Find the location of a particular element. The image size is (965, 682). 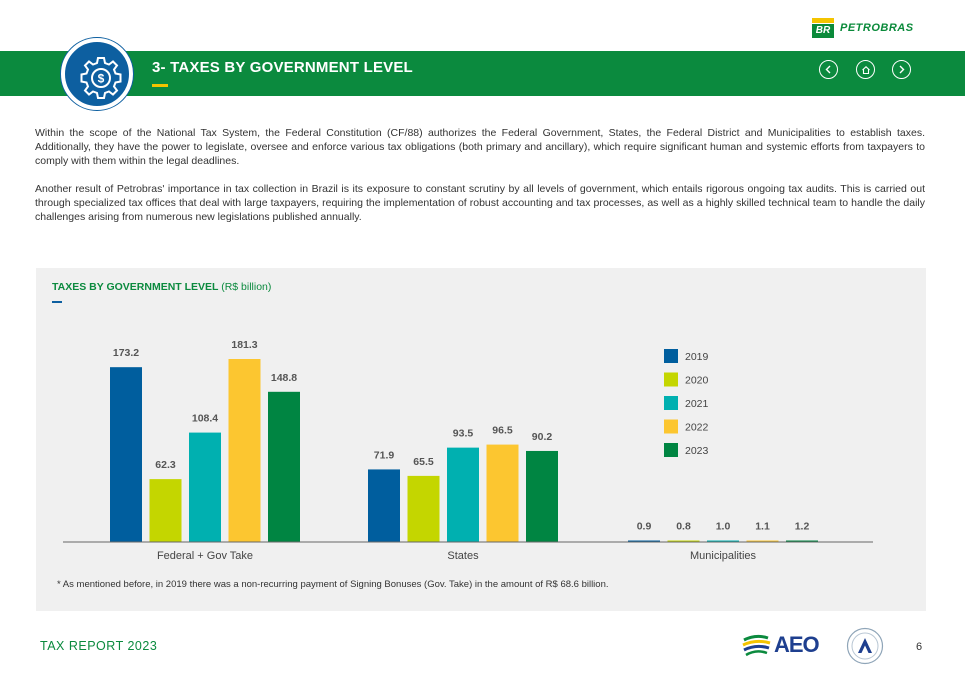

category-label: Municipalities is located at coordinates (723, 556).